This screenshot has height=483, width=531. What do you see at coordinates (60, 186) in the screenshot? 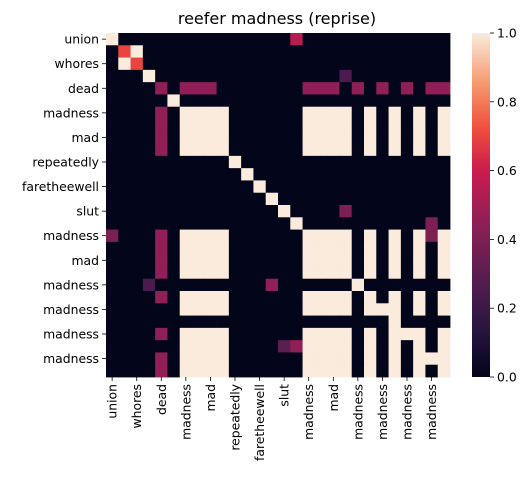
I see `y-tick-label: faretheewell` at bounding box center [60, 186].